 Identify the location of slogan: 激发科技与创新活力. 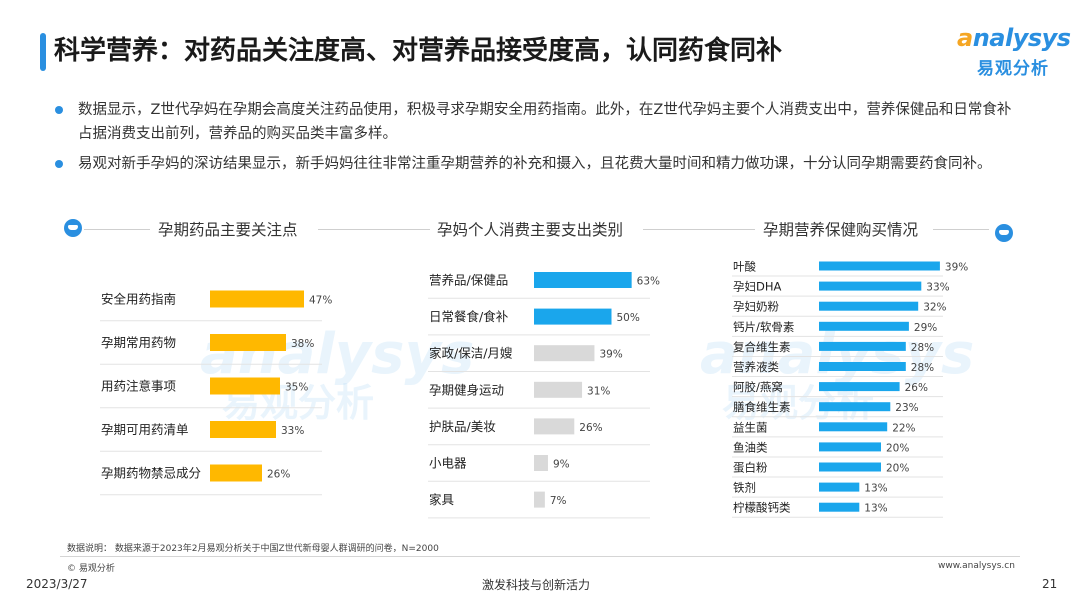
(536, 585).